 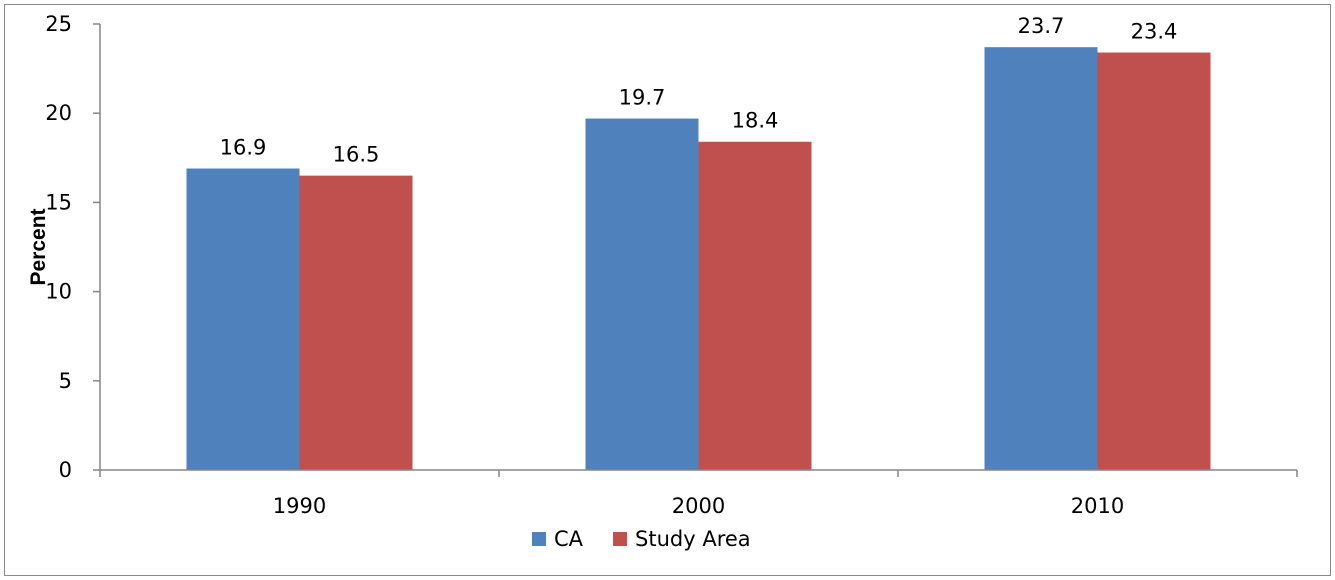 I want to click on data-label: 23.7, so click(x=1041, y=26).